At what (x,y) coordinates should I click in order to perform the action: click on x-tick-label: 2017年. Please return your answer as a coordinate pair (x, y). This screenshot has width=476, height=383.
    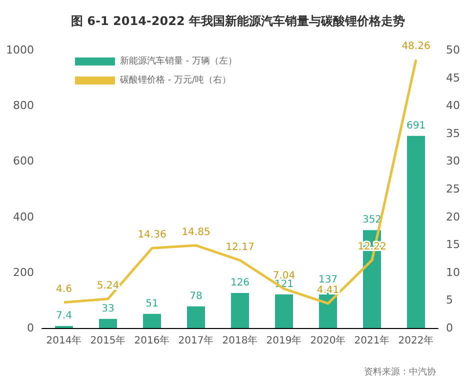
    Looking at the image, I should click on (196, 340).